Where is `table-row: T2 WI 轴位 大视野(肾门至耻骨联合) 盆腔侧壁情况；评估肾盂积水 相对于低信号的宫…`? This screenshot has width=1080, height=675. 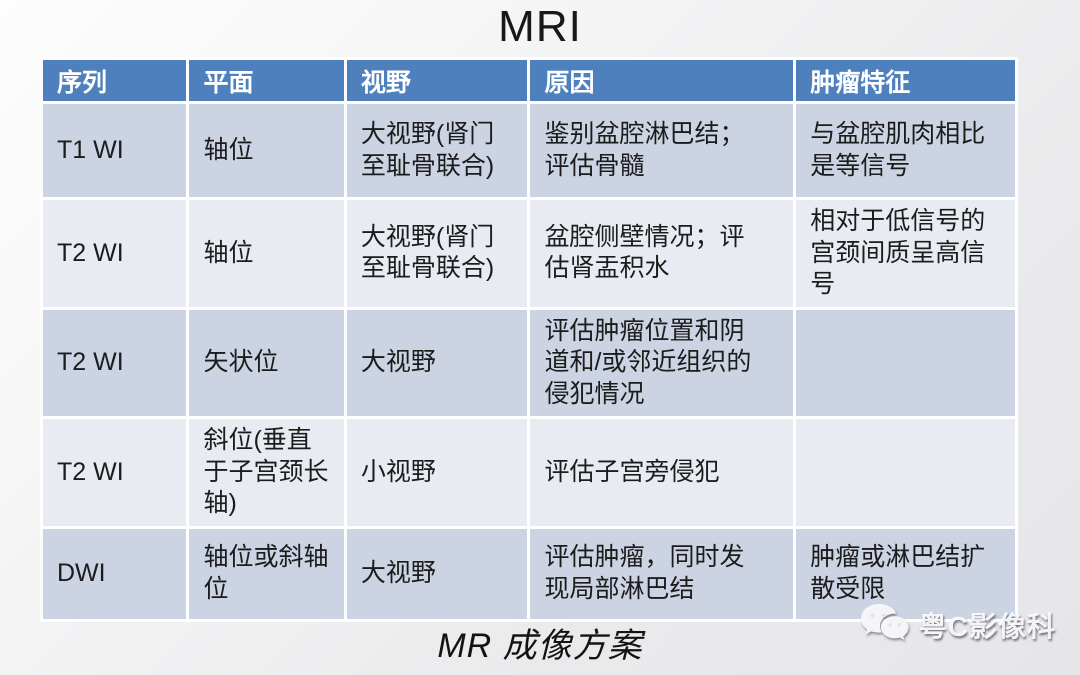 table-row: T2 WI 轴位 大视野(肾门至耻骨联合) 盆腔侧壁情况；评估肾盂积水 相对于低信号的宫… is located at coordinates (529, 253).